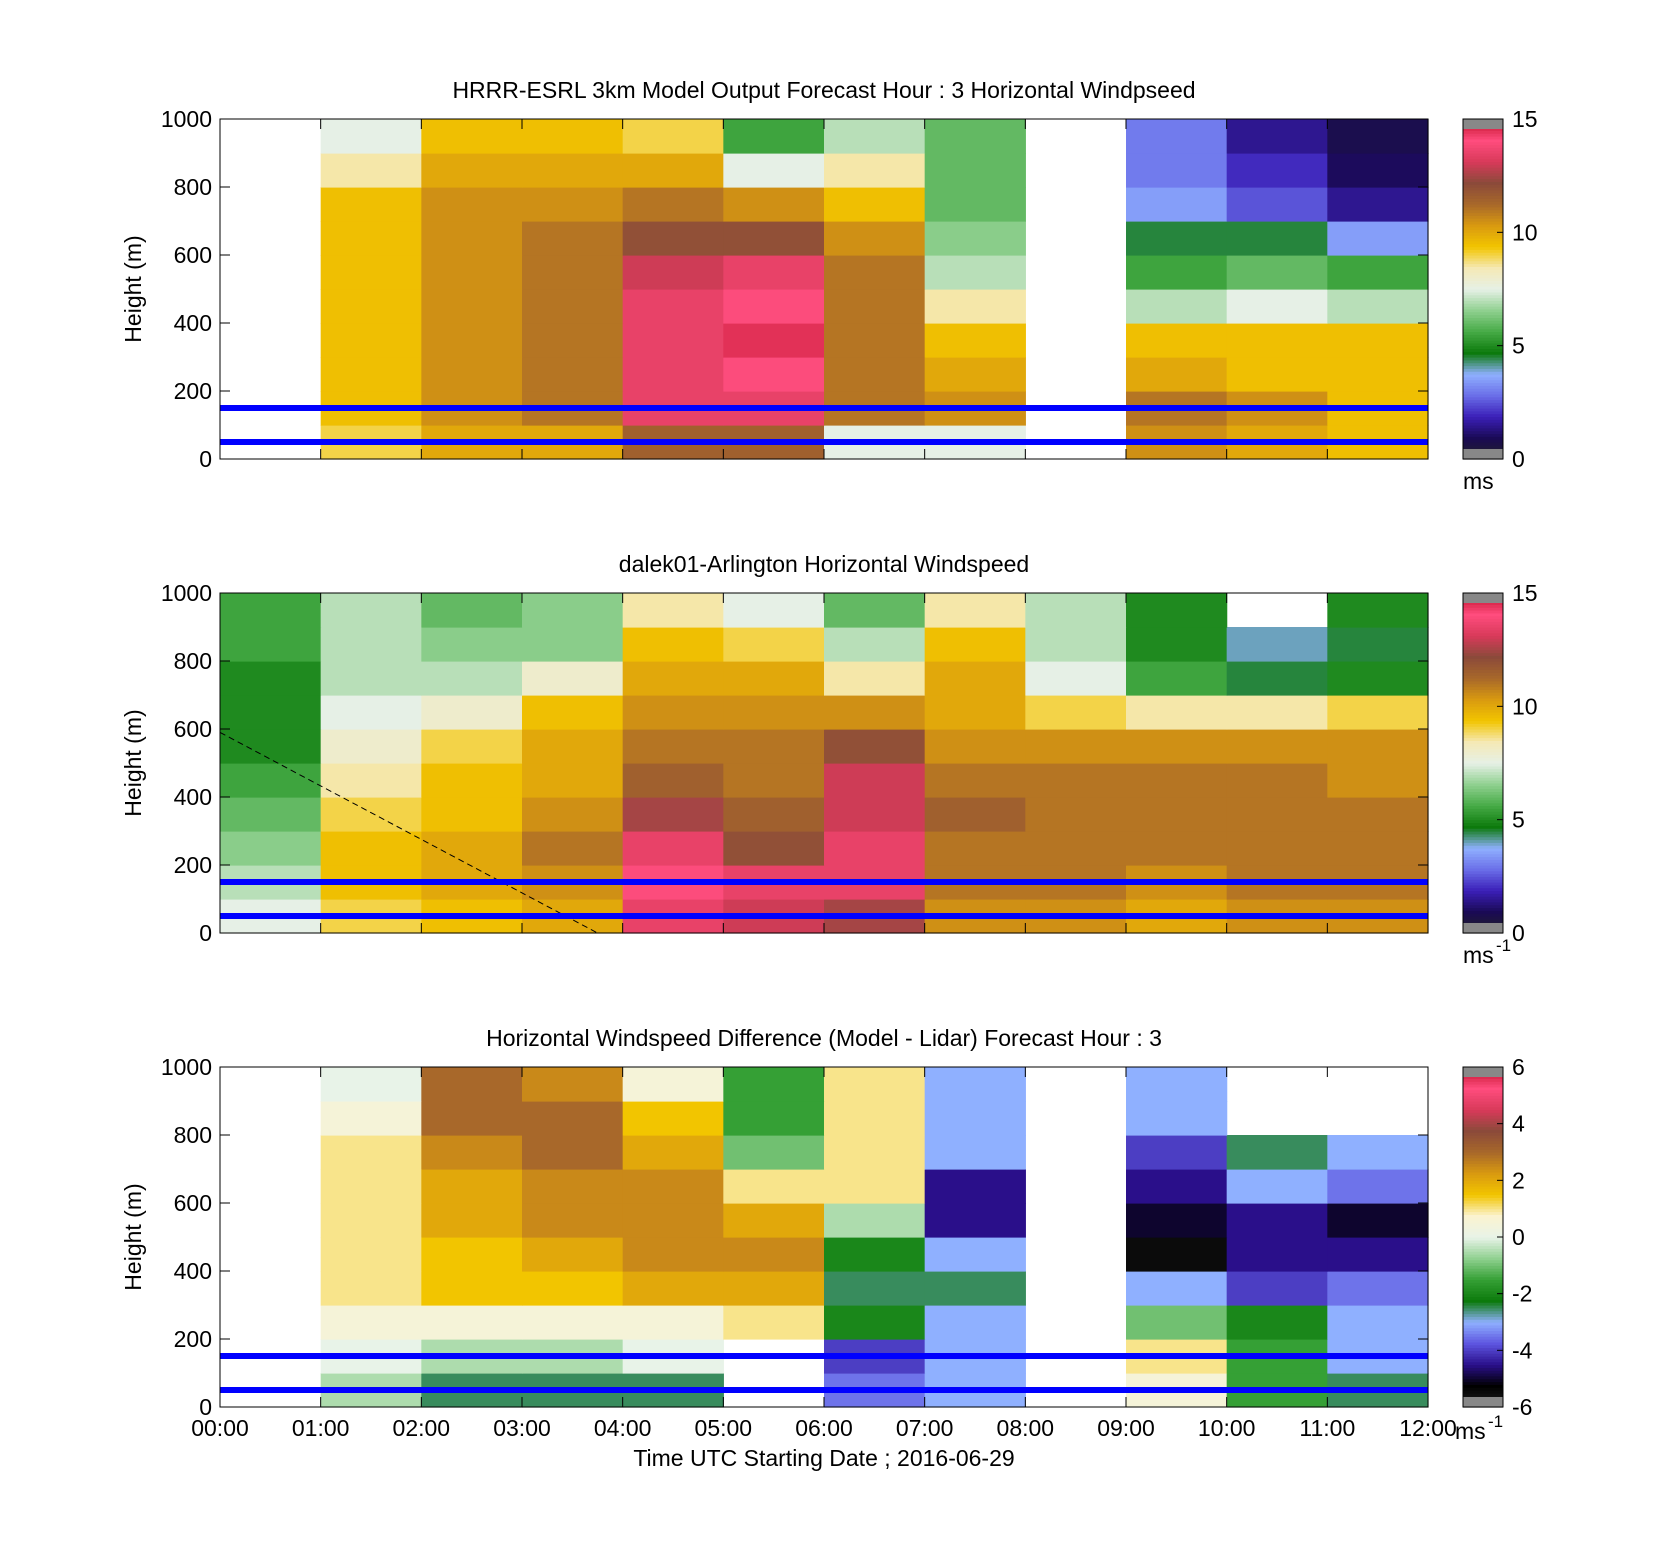 This screenshot has height=1561, width=1680. I want to click on colorbar-tick-label: 15, so click(1525, 593).